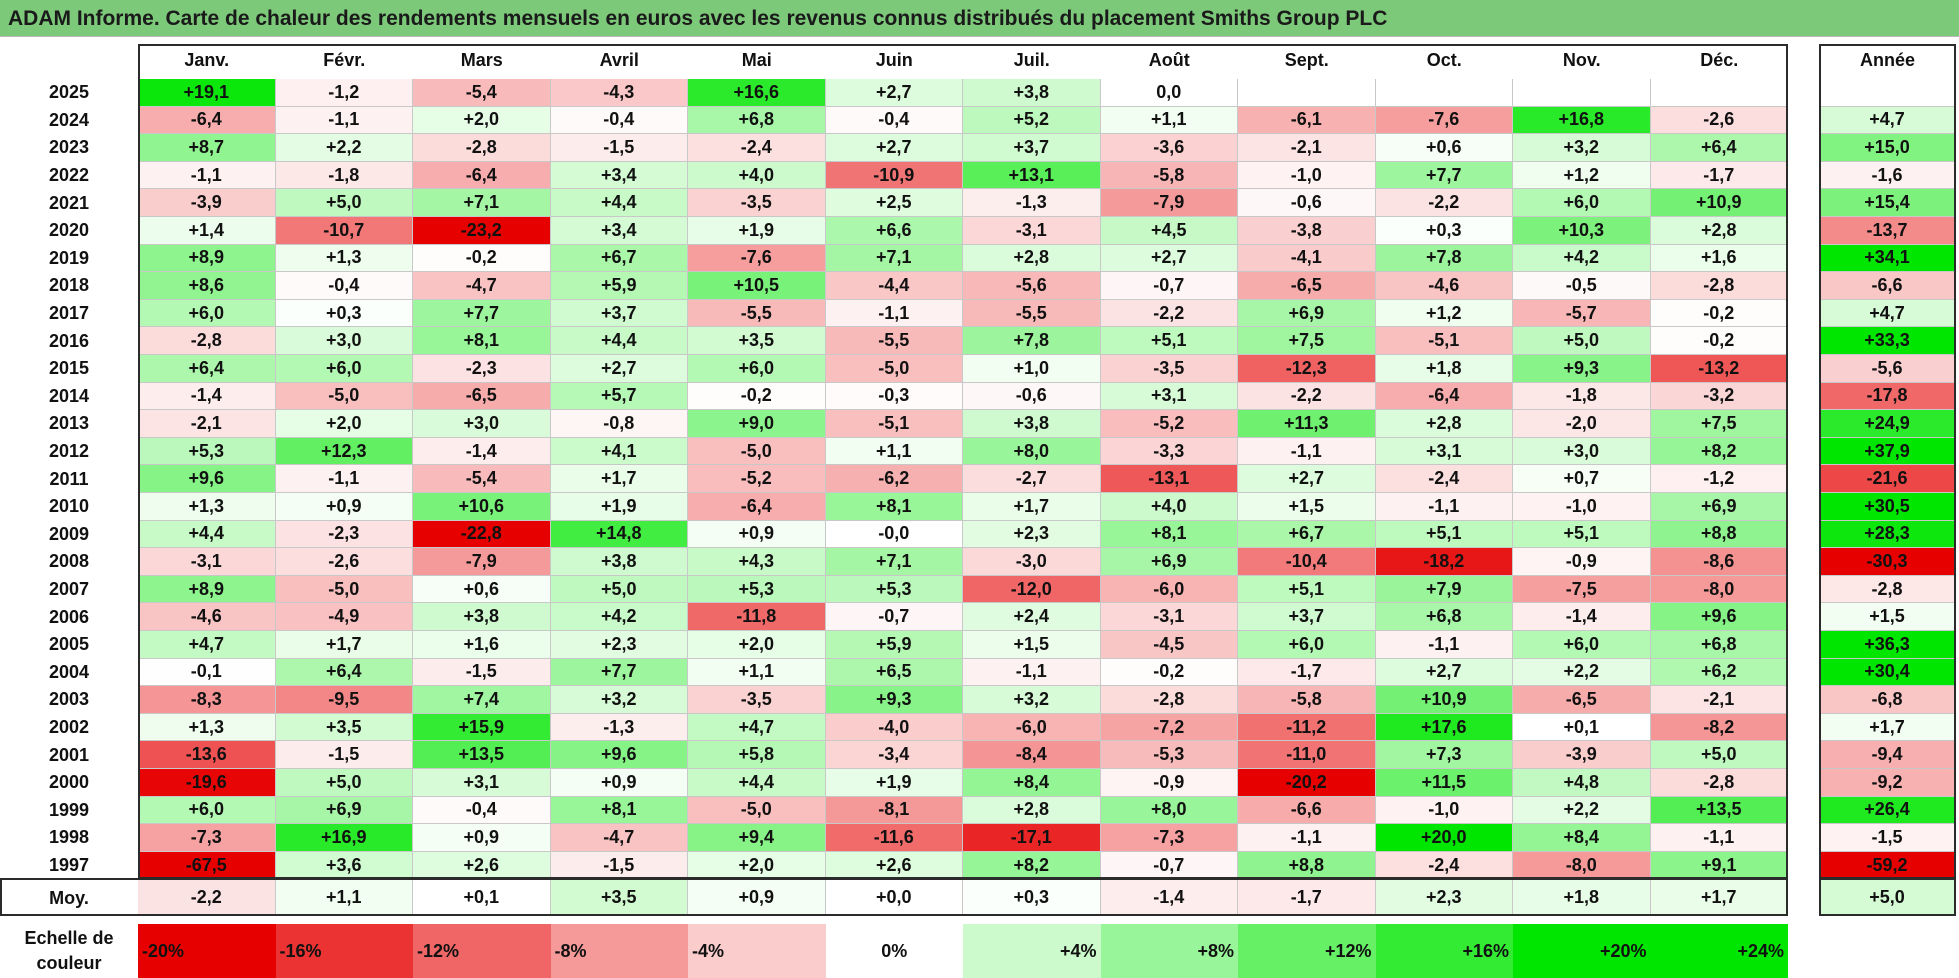 The height and width of the screenshot is (978, 1959). Describe the element at coordinates (1887, 617) in the screenshot. I see `annual-cell: +1,5` at that location.